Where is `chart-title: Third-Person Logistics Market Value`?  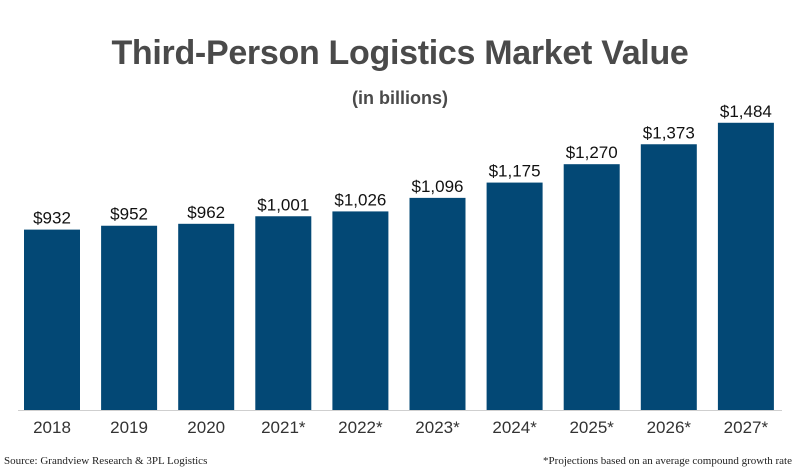 chart-title: Third-Person Logistics Market Value is located at coordinates (400, 53).